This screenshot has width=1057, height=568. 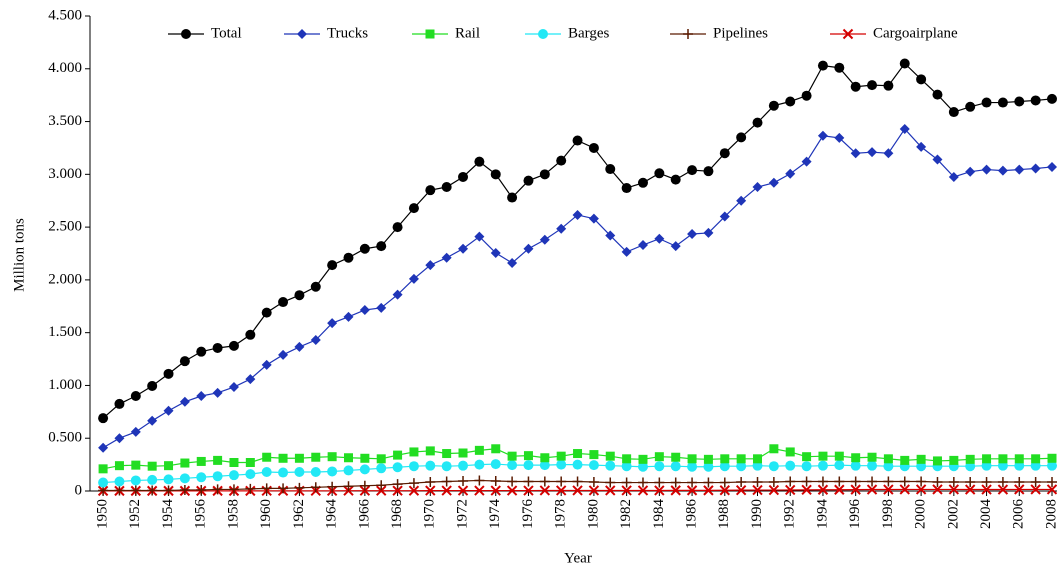 I want to click on legend-item: Pipelines, so click(x=719, y=33).